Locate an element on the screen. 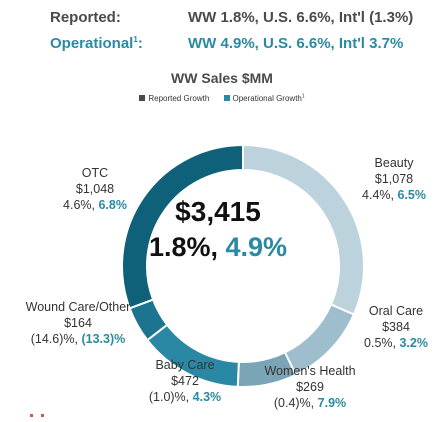 The image size is (444, 422). operational-value: WW 4.9%, U.S. 6.6%, Int'l 3.7% is located at coordinates (296, 43).